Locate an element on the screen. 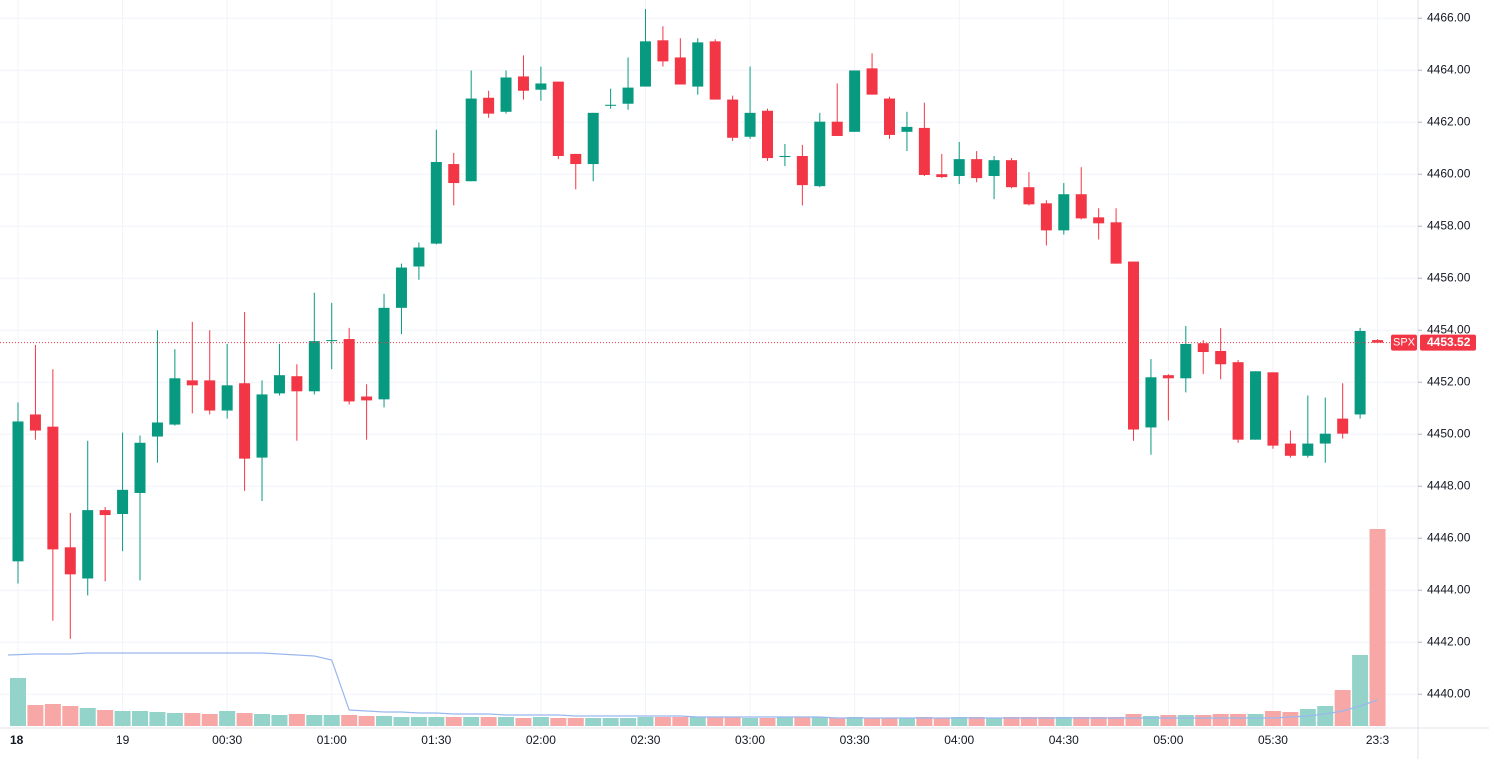 The image size is (1489, 759). y-tick-label: 4440.00 is located at coordinates (1449, 693).